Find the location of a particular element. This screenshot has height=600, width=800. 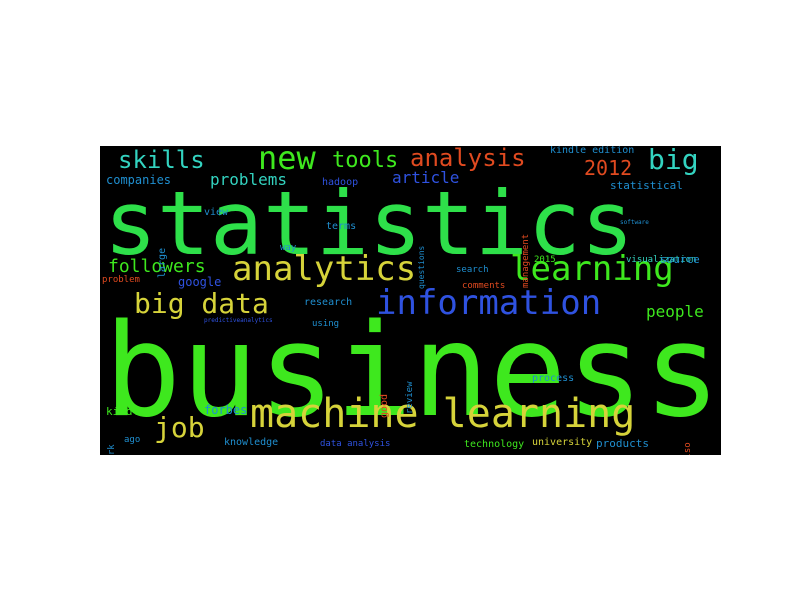

word-way: way is located at coordinates (288, 248).